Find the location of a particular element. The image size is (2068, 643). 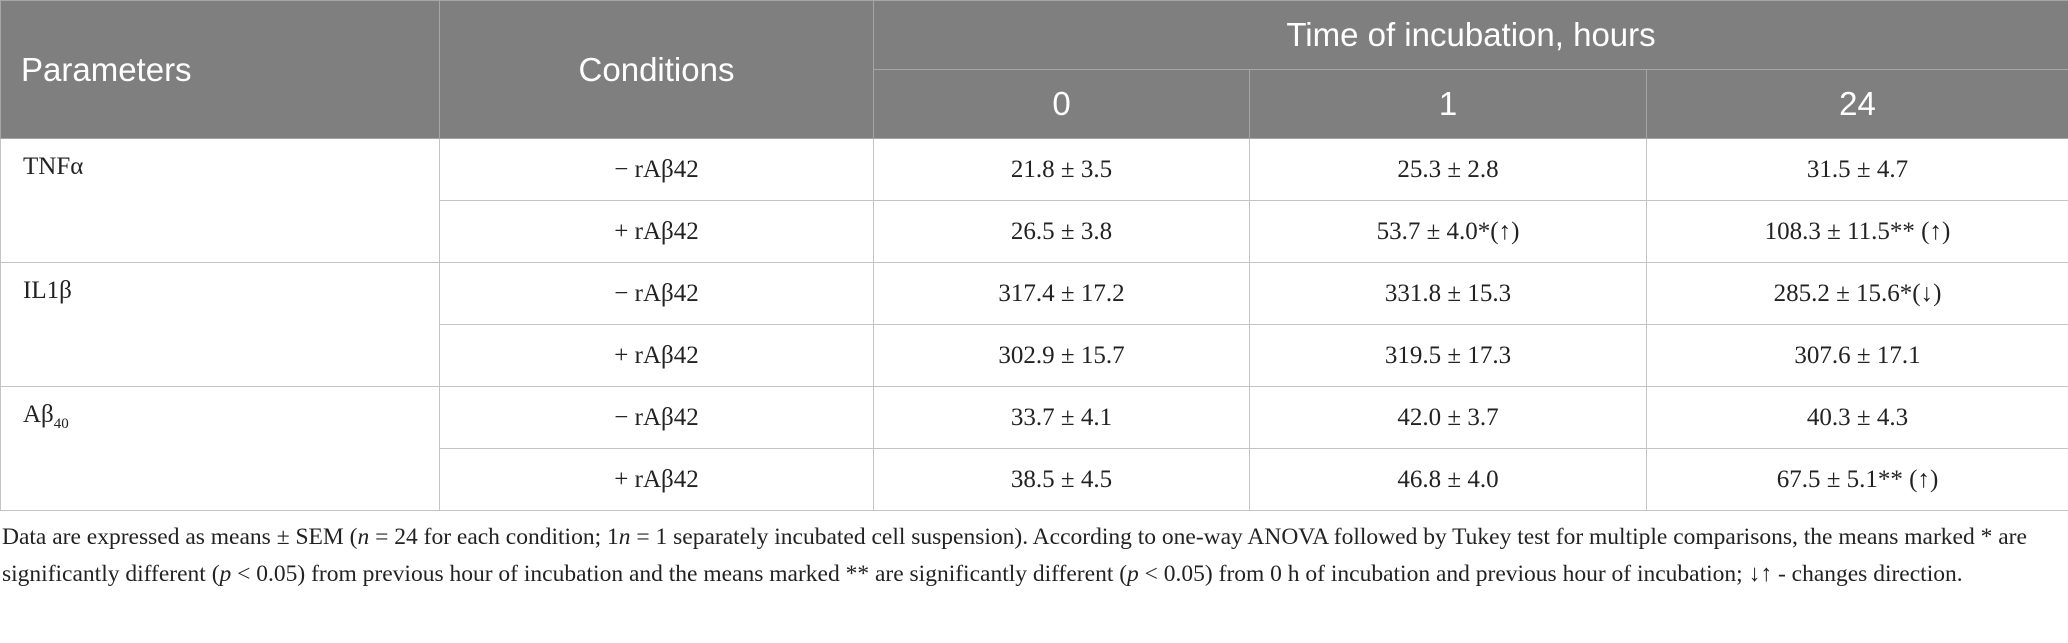

value-cell: 42.0 ± 3.7 is located at coordinates (1448, 417).